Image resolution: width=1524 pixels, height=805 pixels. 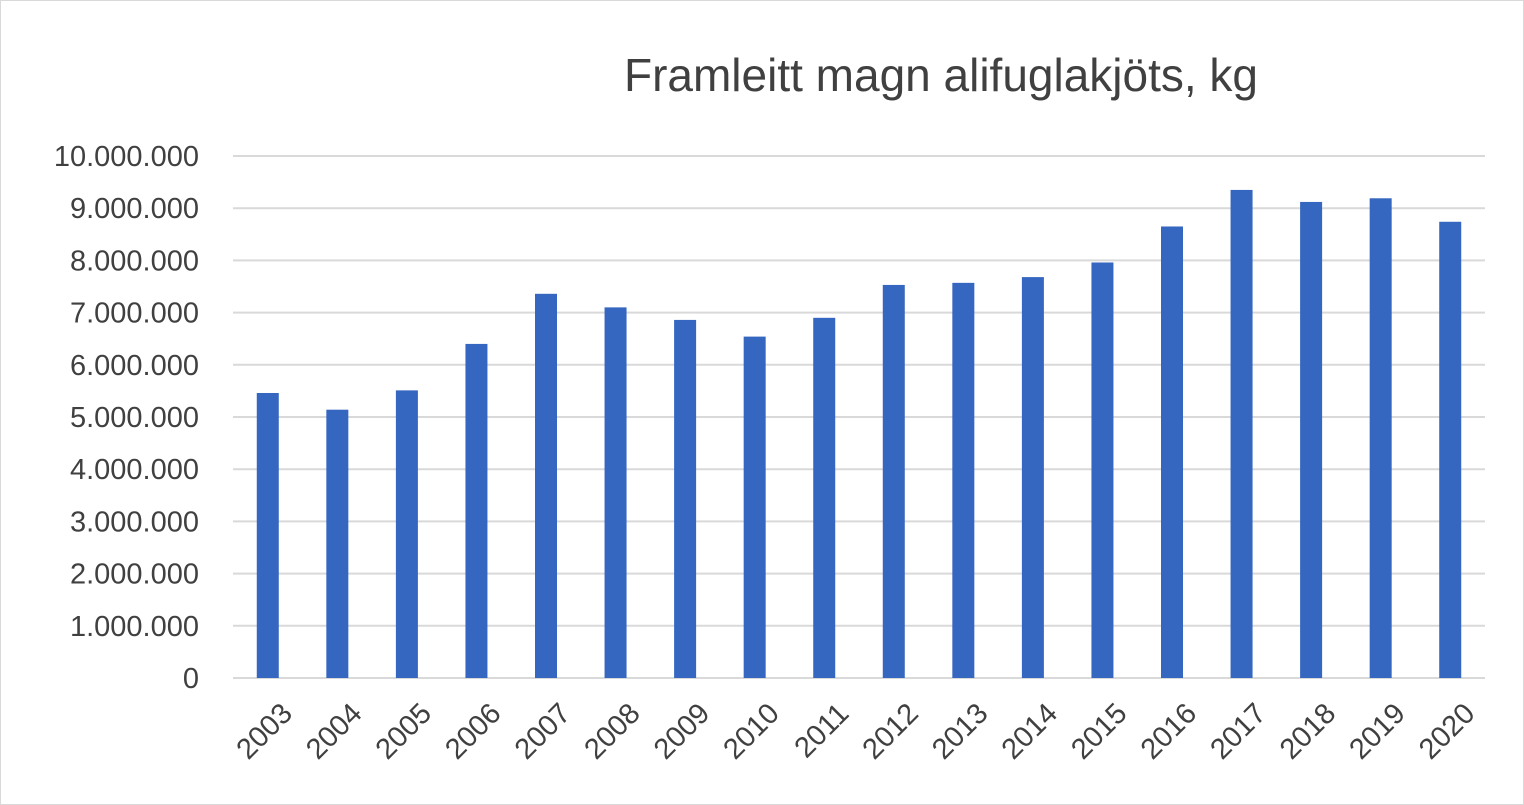 I want to click on y-tick-label: 0, so click(x=191, y=679).